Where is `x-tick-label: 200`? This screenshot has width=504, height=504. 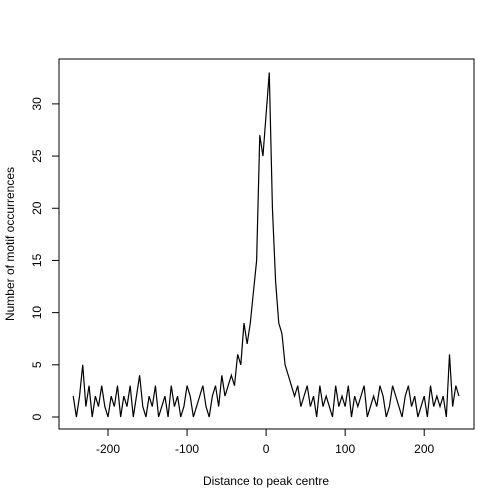
x-tick-label: 200 is located at coordinates (424, 449).